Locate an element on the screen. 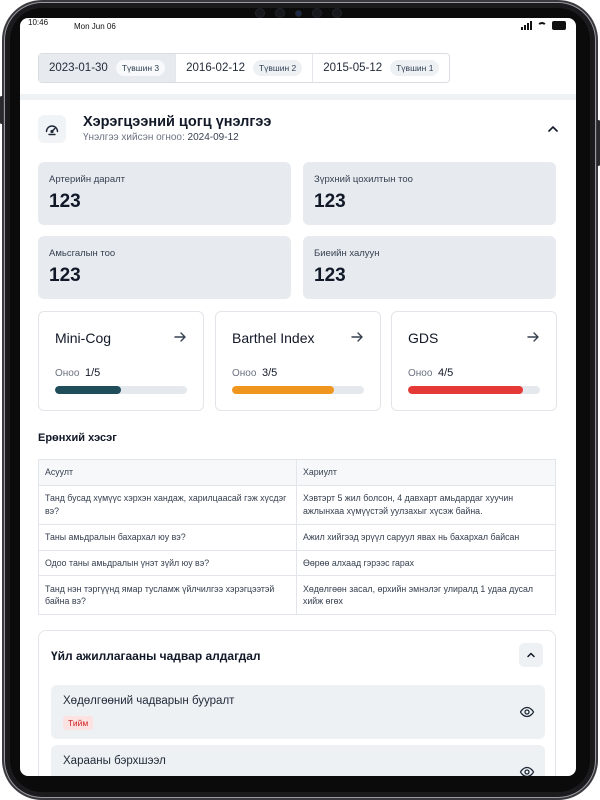  power-button is located at coordinates (598, 143).